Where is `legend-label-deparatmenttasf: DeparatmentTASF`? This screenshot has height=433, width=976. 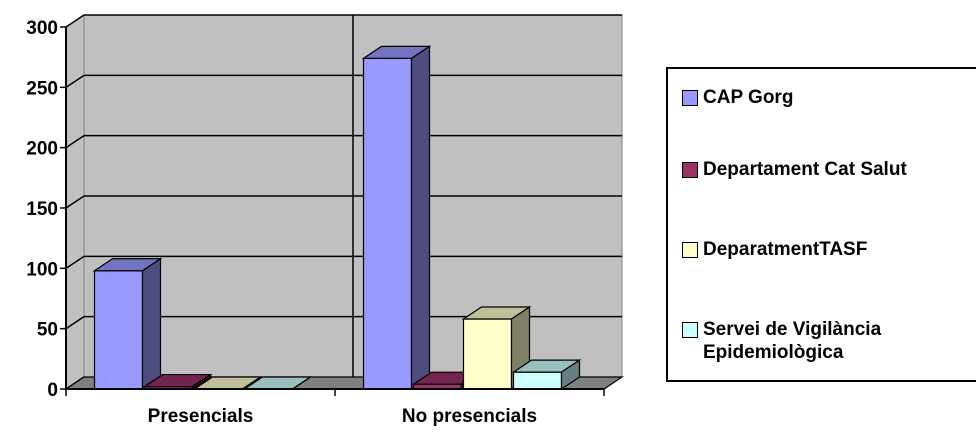 legend-label-deparatmenttasf: DeparatmentTASF is located at coordinates (785, 249).